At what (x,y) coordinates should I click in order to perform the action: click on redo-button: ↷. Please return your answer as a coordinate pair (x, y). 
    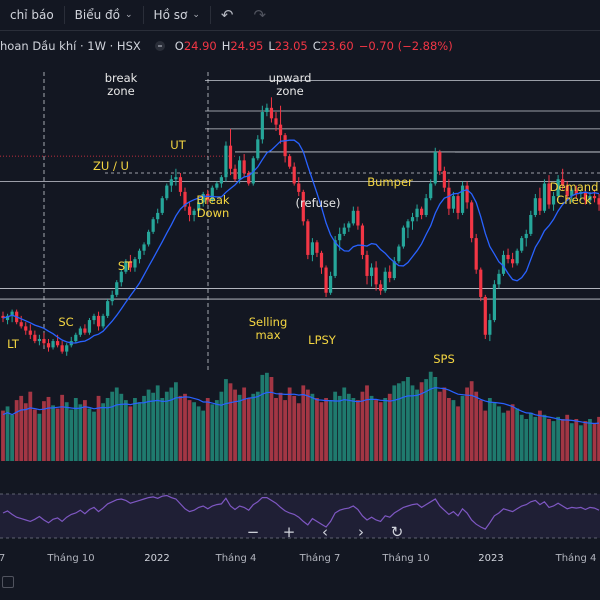
    Looking at the image, I should click on (259, 15).